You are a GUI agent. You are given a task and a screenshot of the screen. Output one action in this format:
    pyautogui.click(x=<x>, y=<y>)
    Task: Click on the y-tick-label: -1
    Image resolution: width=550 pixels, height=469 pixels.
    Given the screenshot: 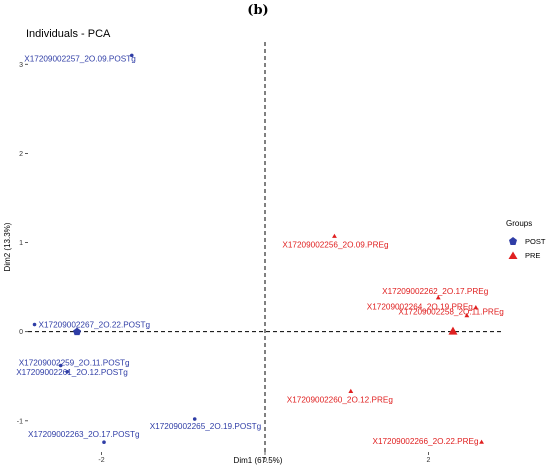 What is the action you would take?
    pyautogui.click(x=20, y=421)
    